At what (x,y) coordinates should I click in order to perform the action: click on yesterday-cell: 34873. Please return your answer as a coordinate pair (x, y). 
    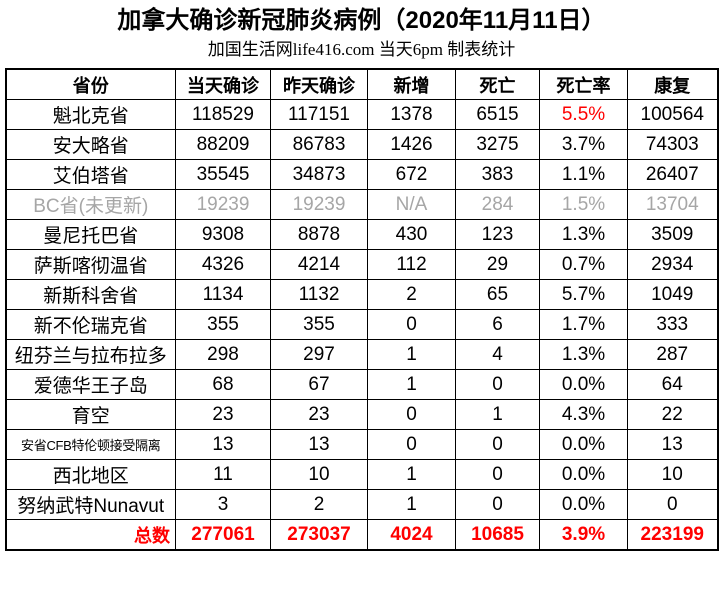
    Looking at the image, I should click on (319, 174).